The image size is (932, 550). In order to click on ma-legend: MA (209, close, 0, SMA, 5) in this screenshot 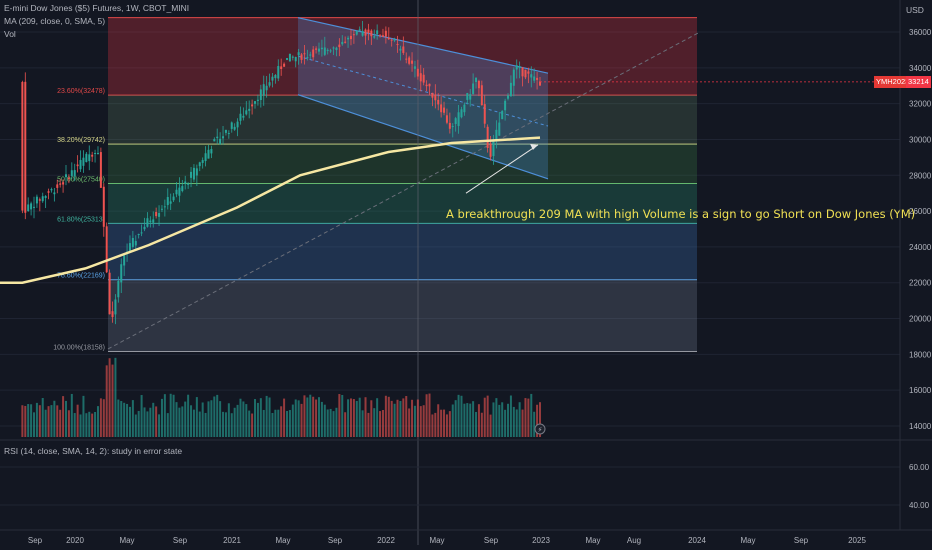, I will do `click(55, 21)`.